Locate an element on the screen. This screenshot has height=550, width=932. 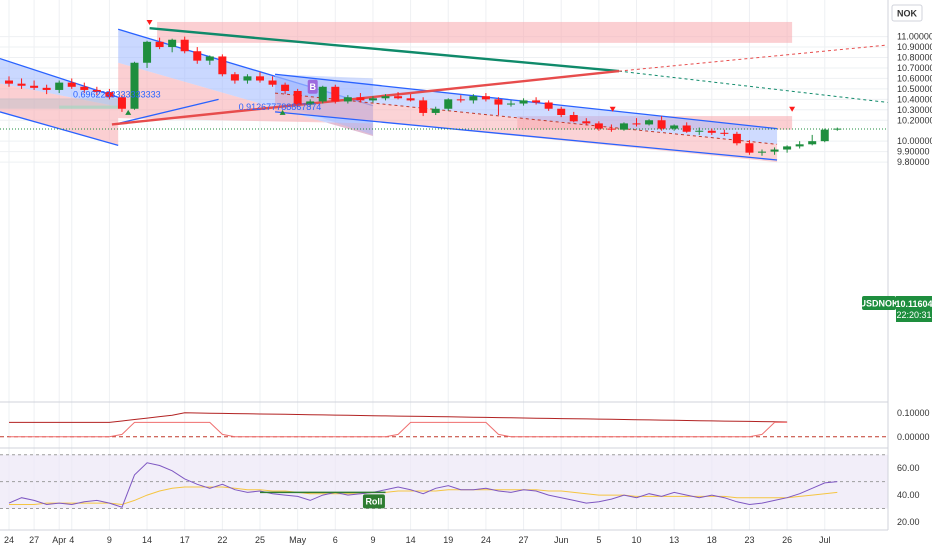
main-channel-blue is located at coordinates (526, 109).